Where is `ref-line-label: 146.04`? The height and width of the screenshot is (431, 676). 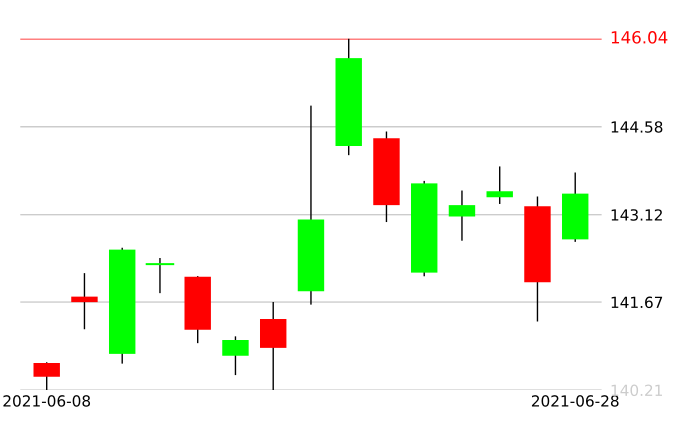
ref-line-label: 146.04 is located at coordinates (640, 37).